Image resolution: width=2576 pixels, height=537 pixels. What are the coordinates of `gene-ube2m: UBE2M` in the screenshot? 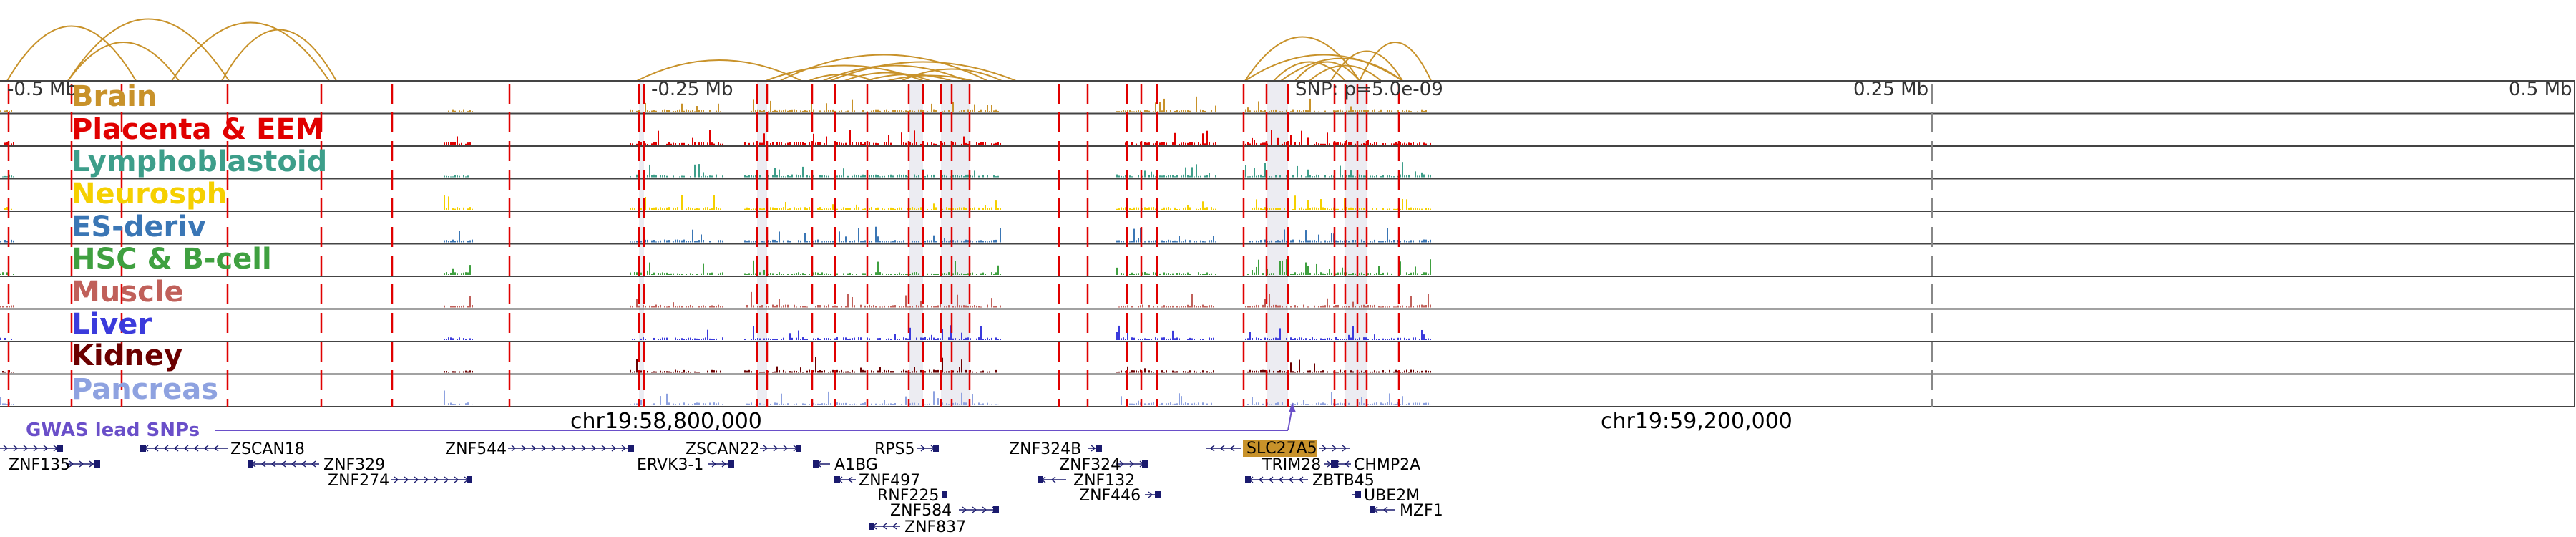 It's located at (1386, 496).